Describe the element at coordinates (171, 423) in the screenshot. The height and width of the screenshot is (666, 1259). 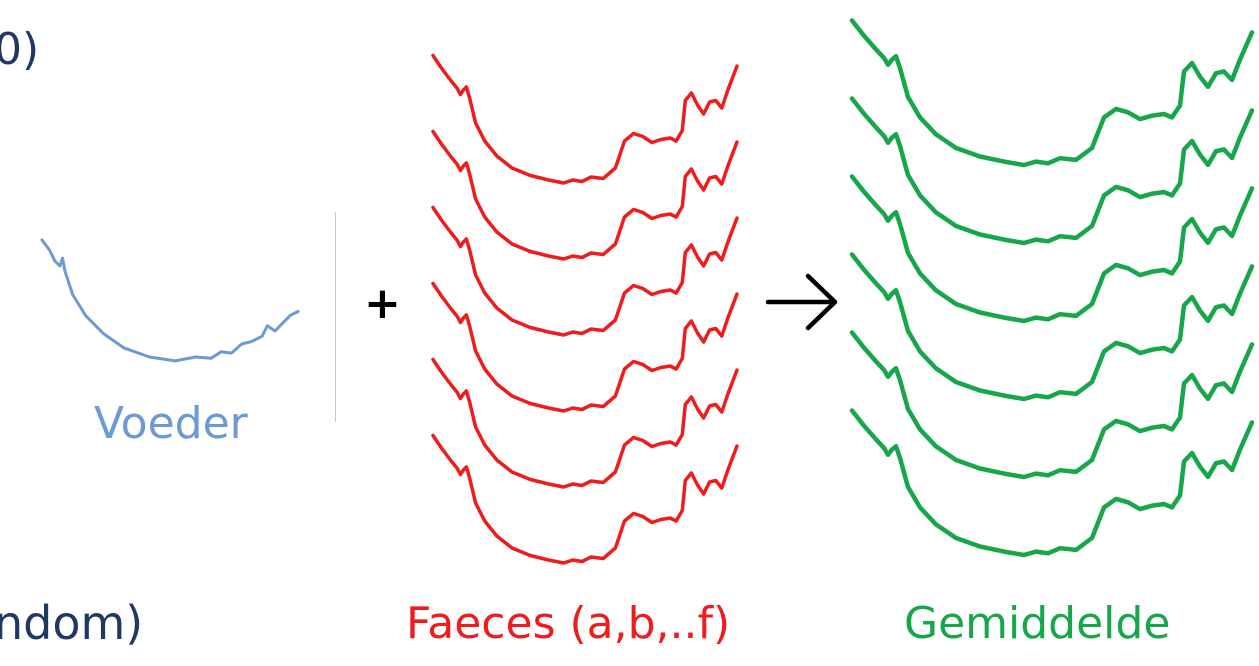
I see `feed-label: Voeder` at that location.